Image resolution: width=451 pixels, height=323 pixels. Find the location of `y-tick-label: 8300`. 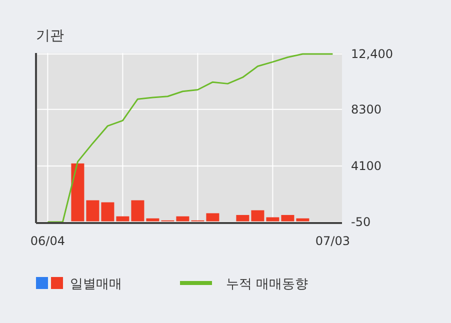

y-tick-label: 8300 is located at coordinates (366, 109).